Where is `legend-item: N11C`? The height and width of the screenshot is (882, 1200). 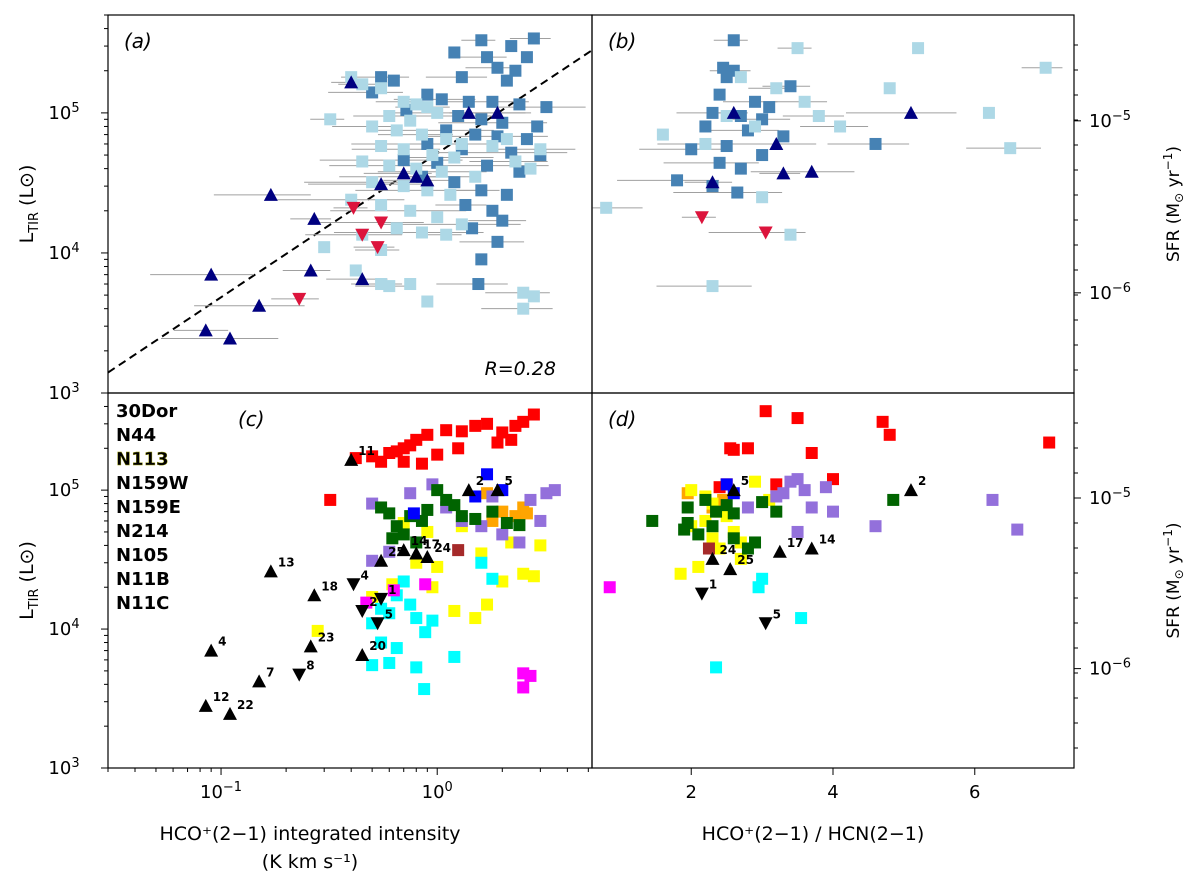 legend-item: N11C is located at coordinates (142, 603).